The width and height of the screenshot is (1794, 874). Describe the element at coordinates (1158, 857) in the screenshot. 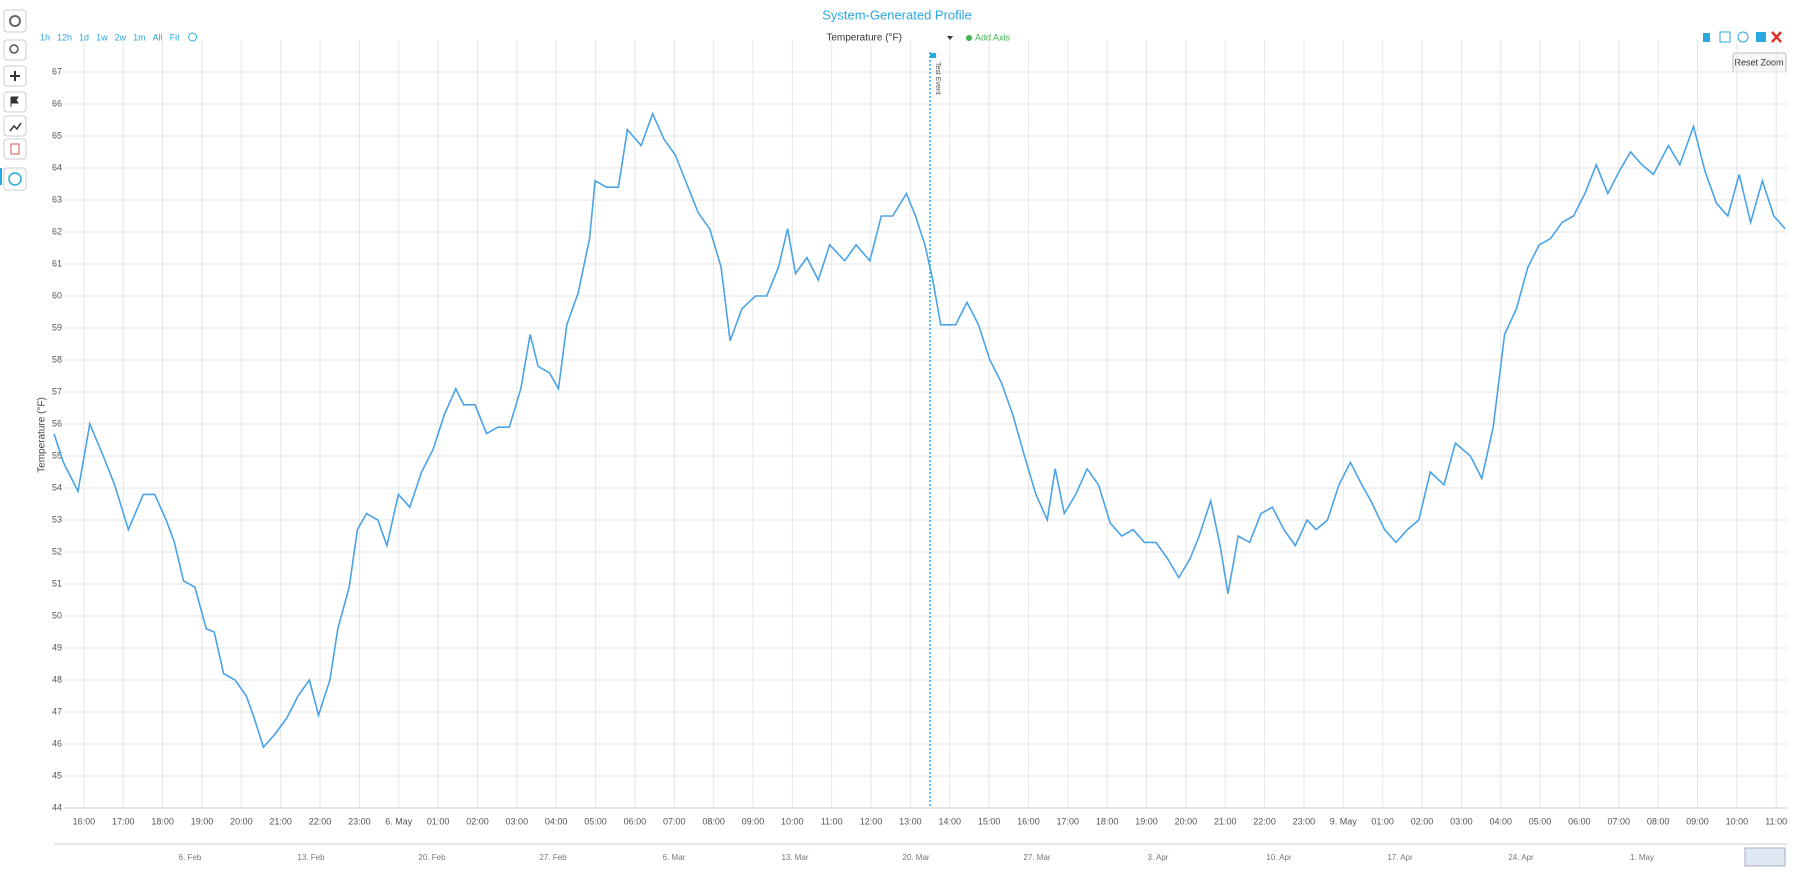

I see `navigator-label: 3. Apr` at that location.